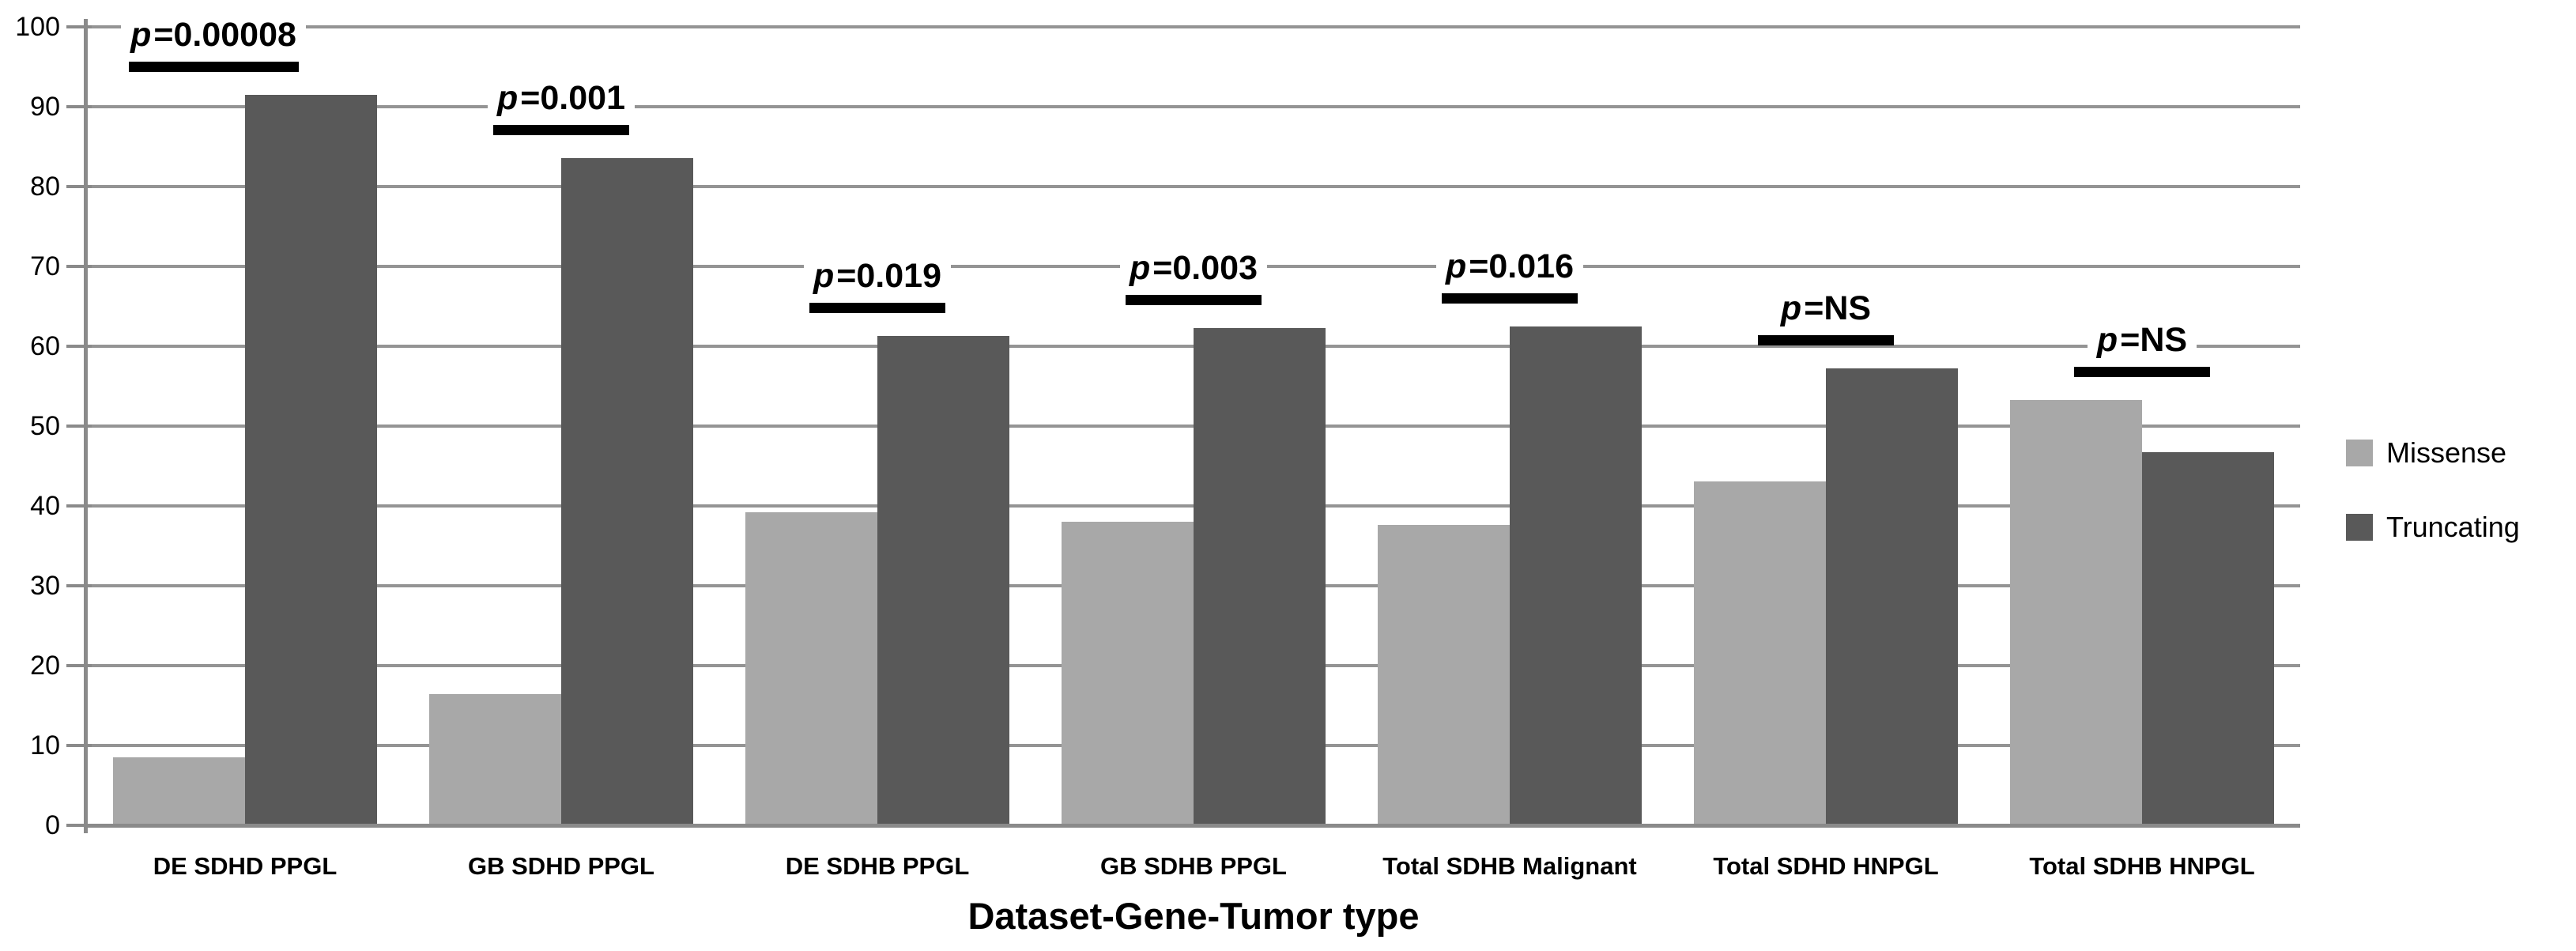 The height and width of the screenshot is (951, 2576). Describe the element at coordinates (213, 34) in the screenshot. I see `p-value-text: p=0.00008` at that location.